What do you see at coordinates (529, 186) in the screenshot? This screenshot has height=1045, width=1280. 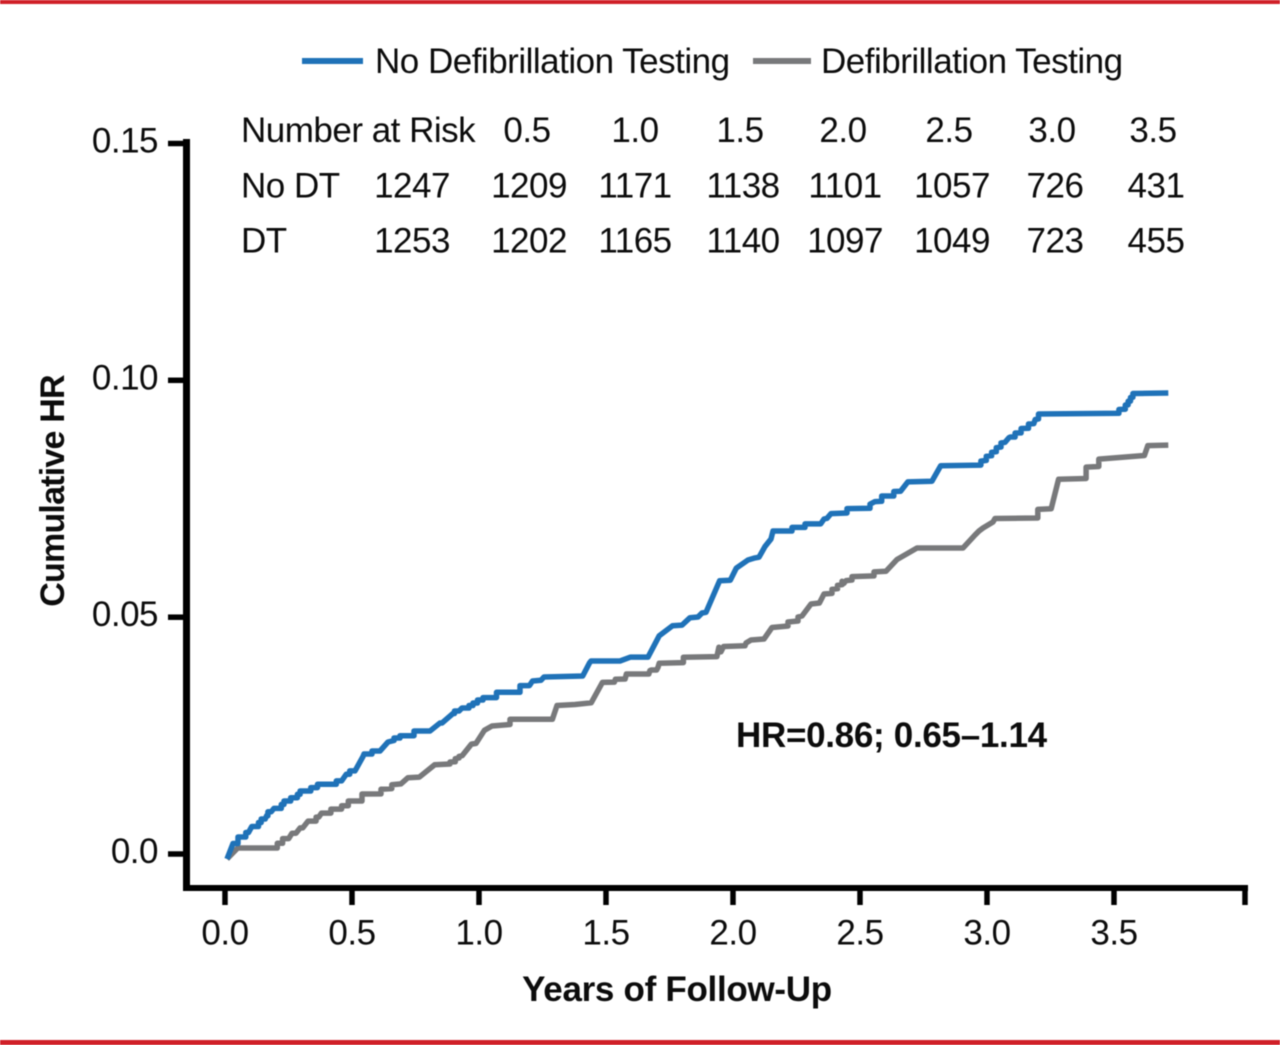 I see `svg-text: 1209` at bounding box center [529, 186].